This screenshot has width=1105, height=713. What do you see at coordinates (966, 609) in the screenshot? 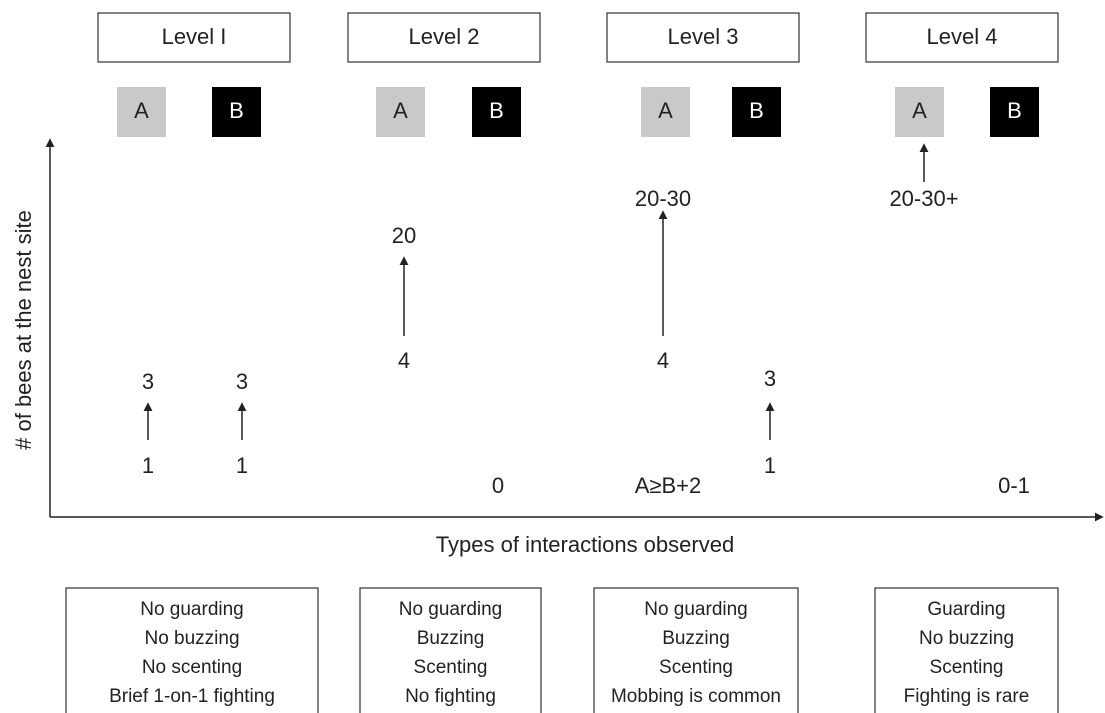
I see `interaction-text: Guarding` at bounding box center [966, 609].